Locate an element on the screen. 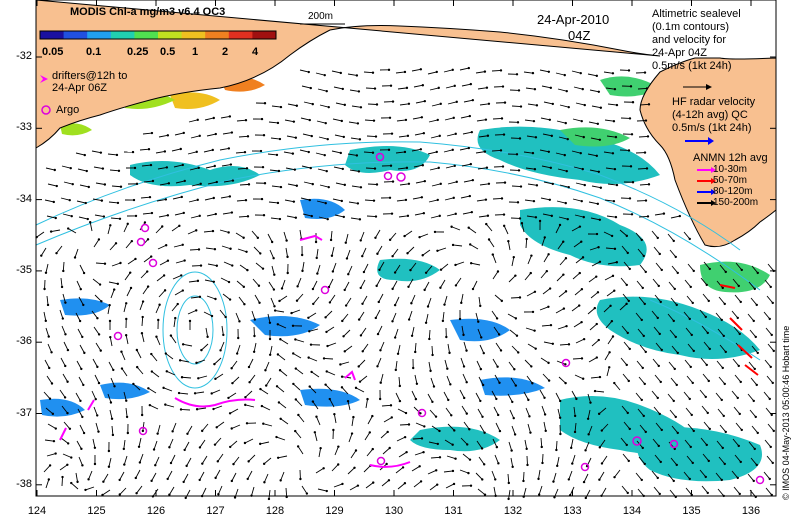  argo-label: Argo is located at coordinates (68, 110).